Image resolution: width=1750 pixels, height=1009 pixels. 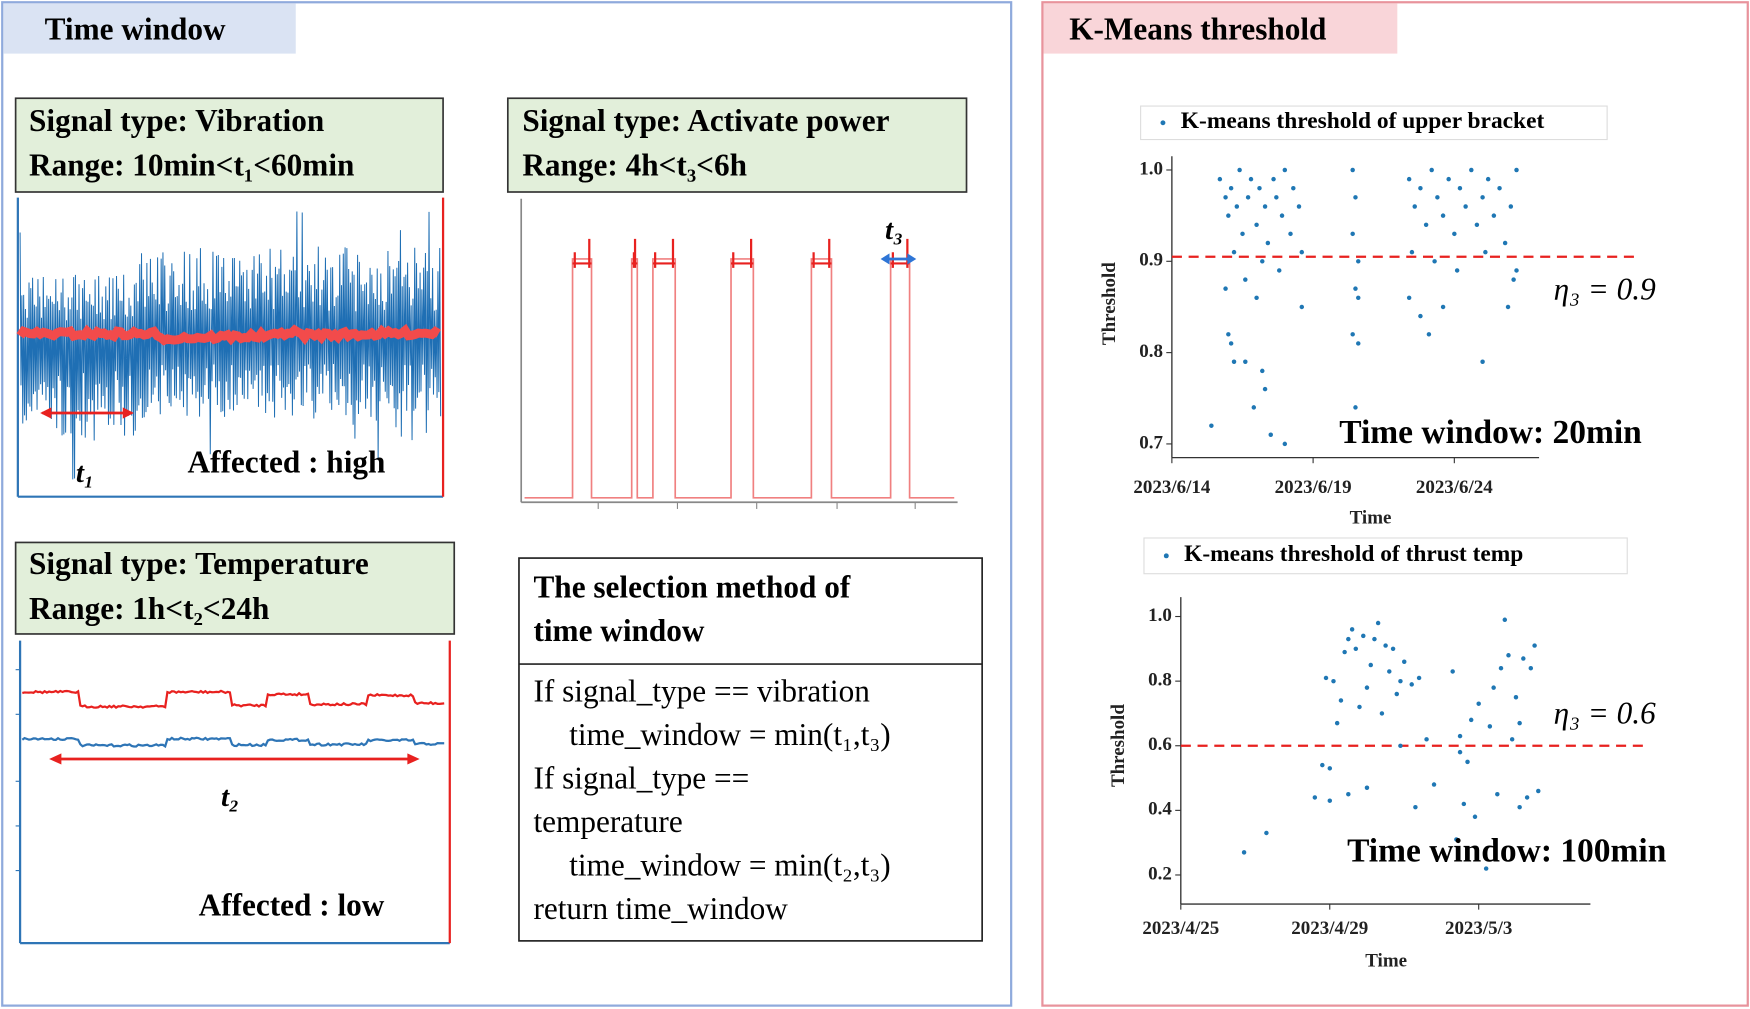 What do you see at coordinates (1605, 713) in the screenshot?
I see `annotation: η₃ = 0.6` at bounding box center [1605, 713].